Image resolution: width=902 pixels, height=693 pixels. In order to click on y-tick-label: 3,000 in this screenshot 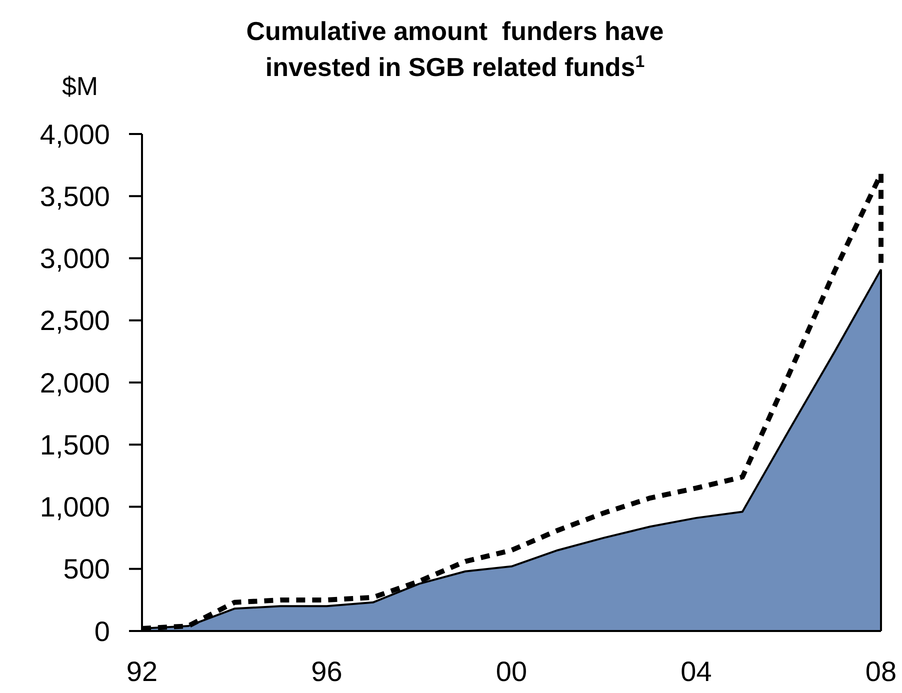, I will do `click(75, 258)`.